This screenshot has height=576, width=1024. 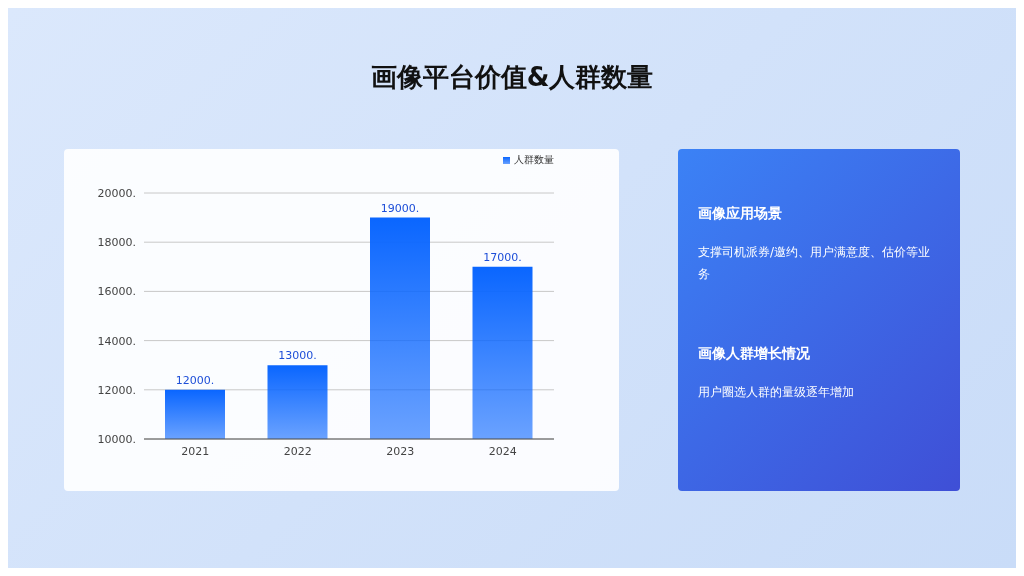 What do you see at coordinates (740, 214) in the screenshot?
I see `text: 画像应用场景` at bounding box center [740, 214].